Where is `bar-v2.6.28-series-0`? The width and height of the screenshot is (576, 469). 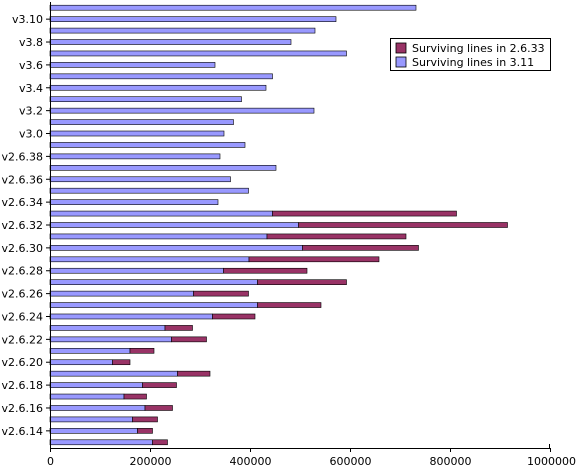 bar-v2.6.28-series-0 is located at coordinates (136, 270).